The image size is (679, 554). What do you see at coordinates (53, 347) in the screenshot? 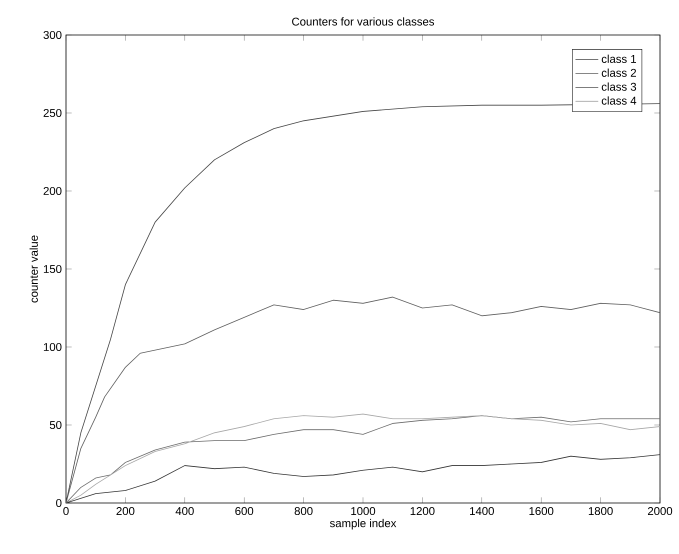
I see `y-tick-label: 100` at bounding box center [53, 347].